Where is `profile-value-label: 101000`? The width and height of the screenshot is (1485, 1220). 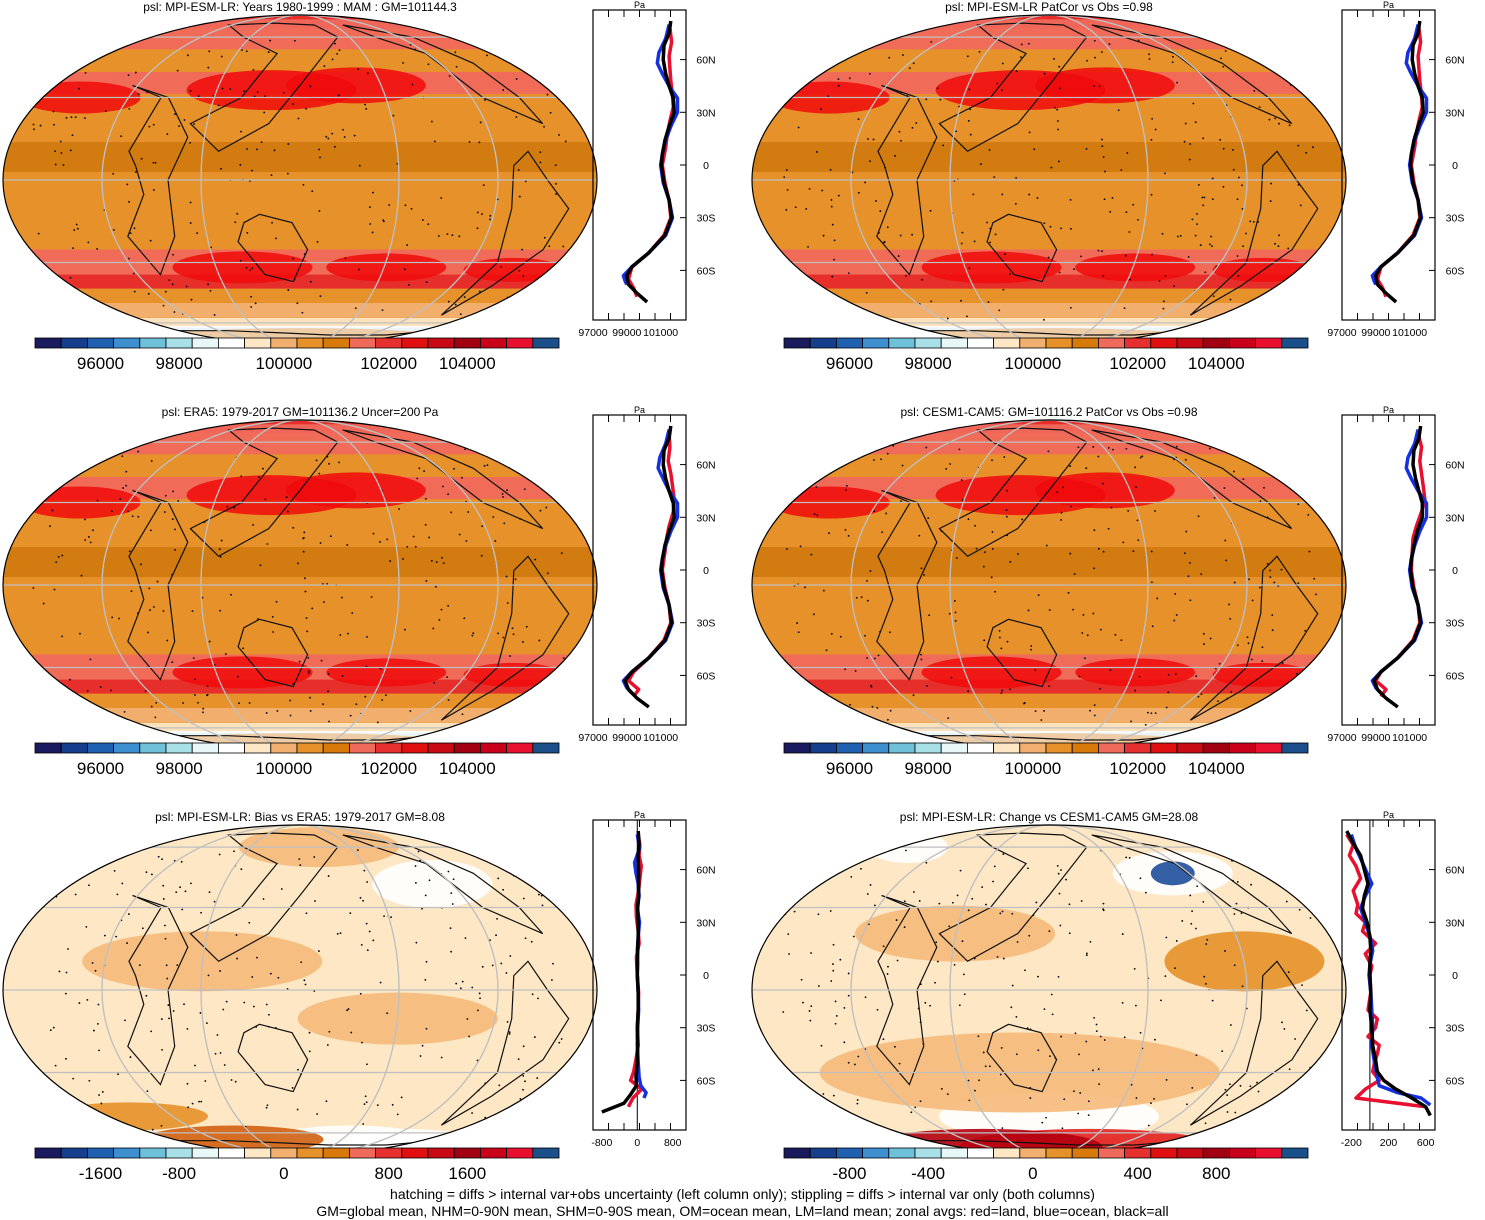 profile-value-label: 101000 is located at coordinates (660, 738).